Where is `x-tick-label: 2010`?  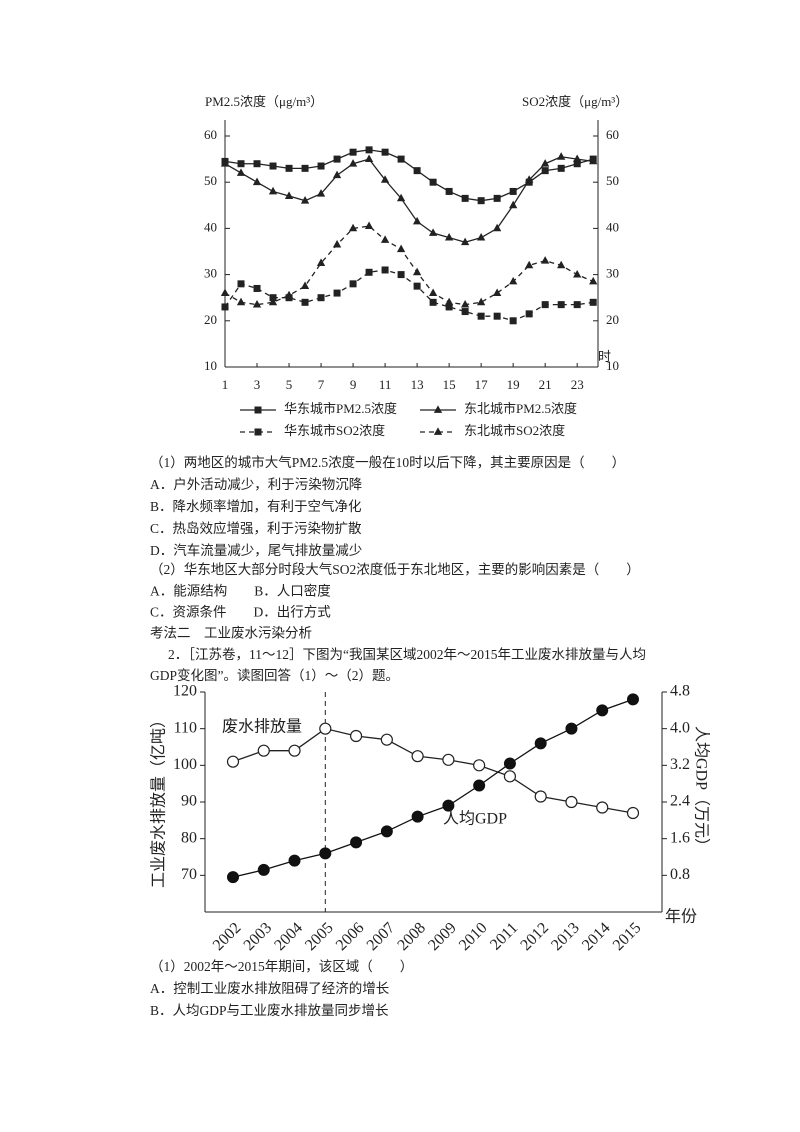 x-tick-label: 2010 is located at coordinates (473, 936).